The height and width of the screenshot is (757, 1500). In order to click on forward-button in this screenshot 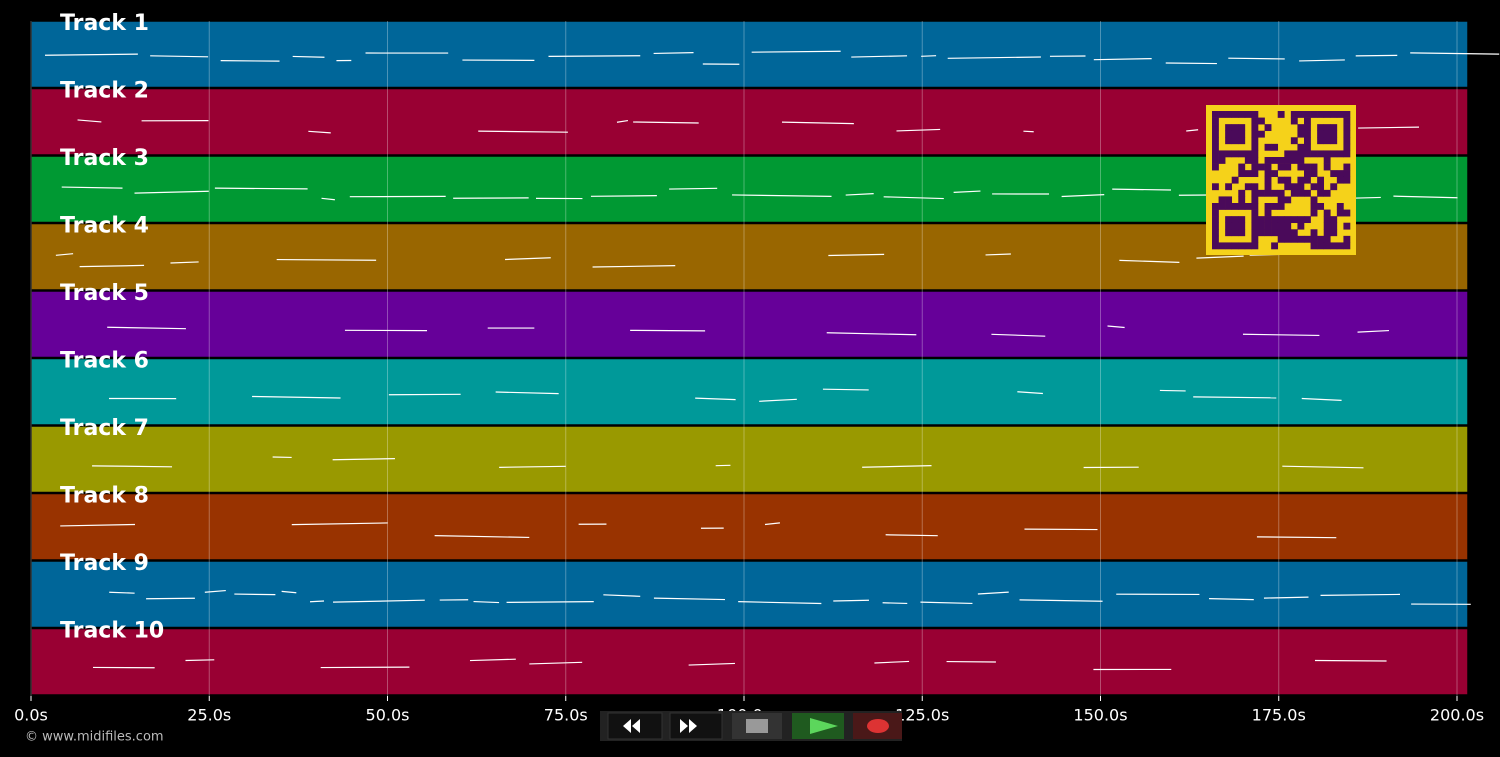, I will do `click(696, 726)`.